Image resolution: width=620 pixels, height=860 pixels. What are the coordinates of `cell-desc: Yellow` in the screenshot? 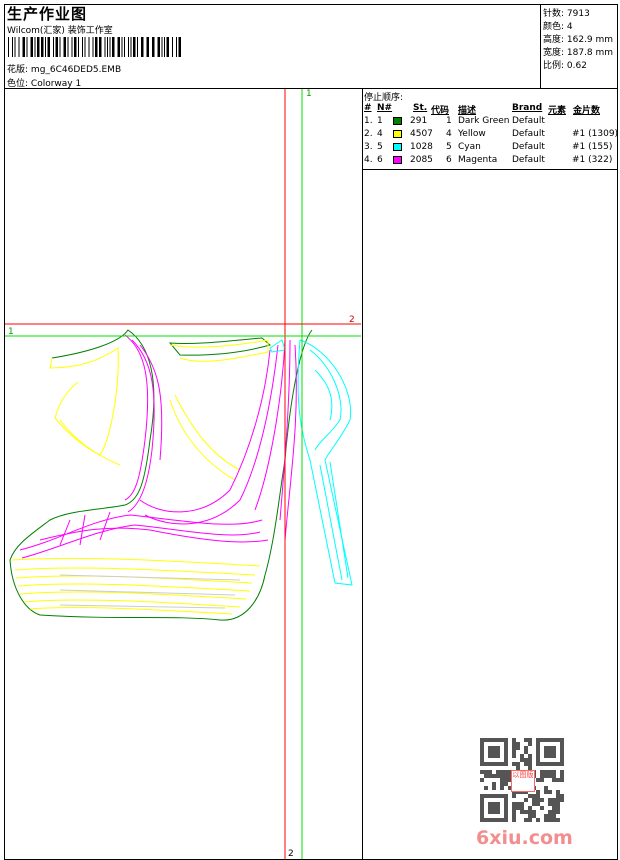 It's located at (472, 134).